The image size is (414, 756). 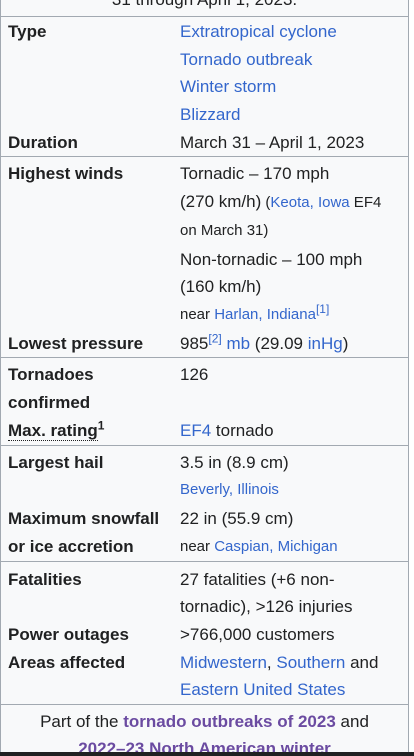 I want to click on reference-2: [2], so click(x=215, y=338).